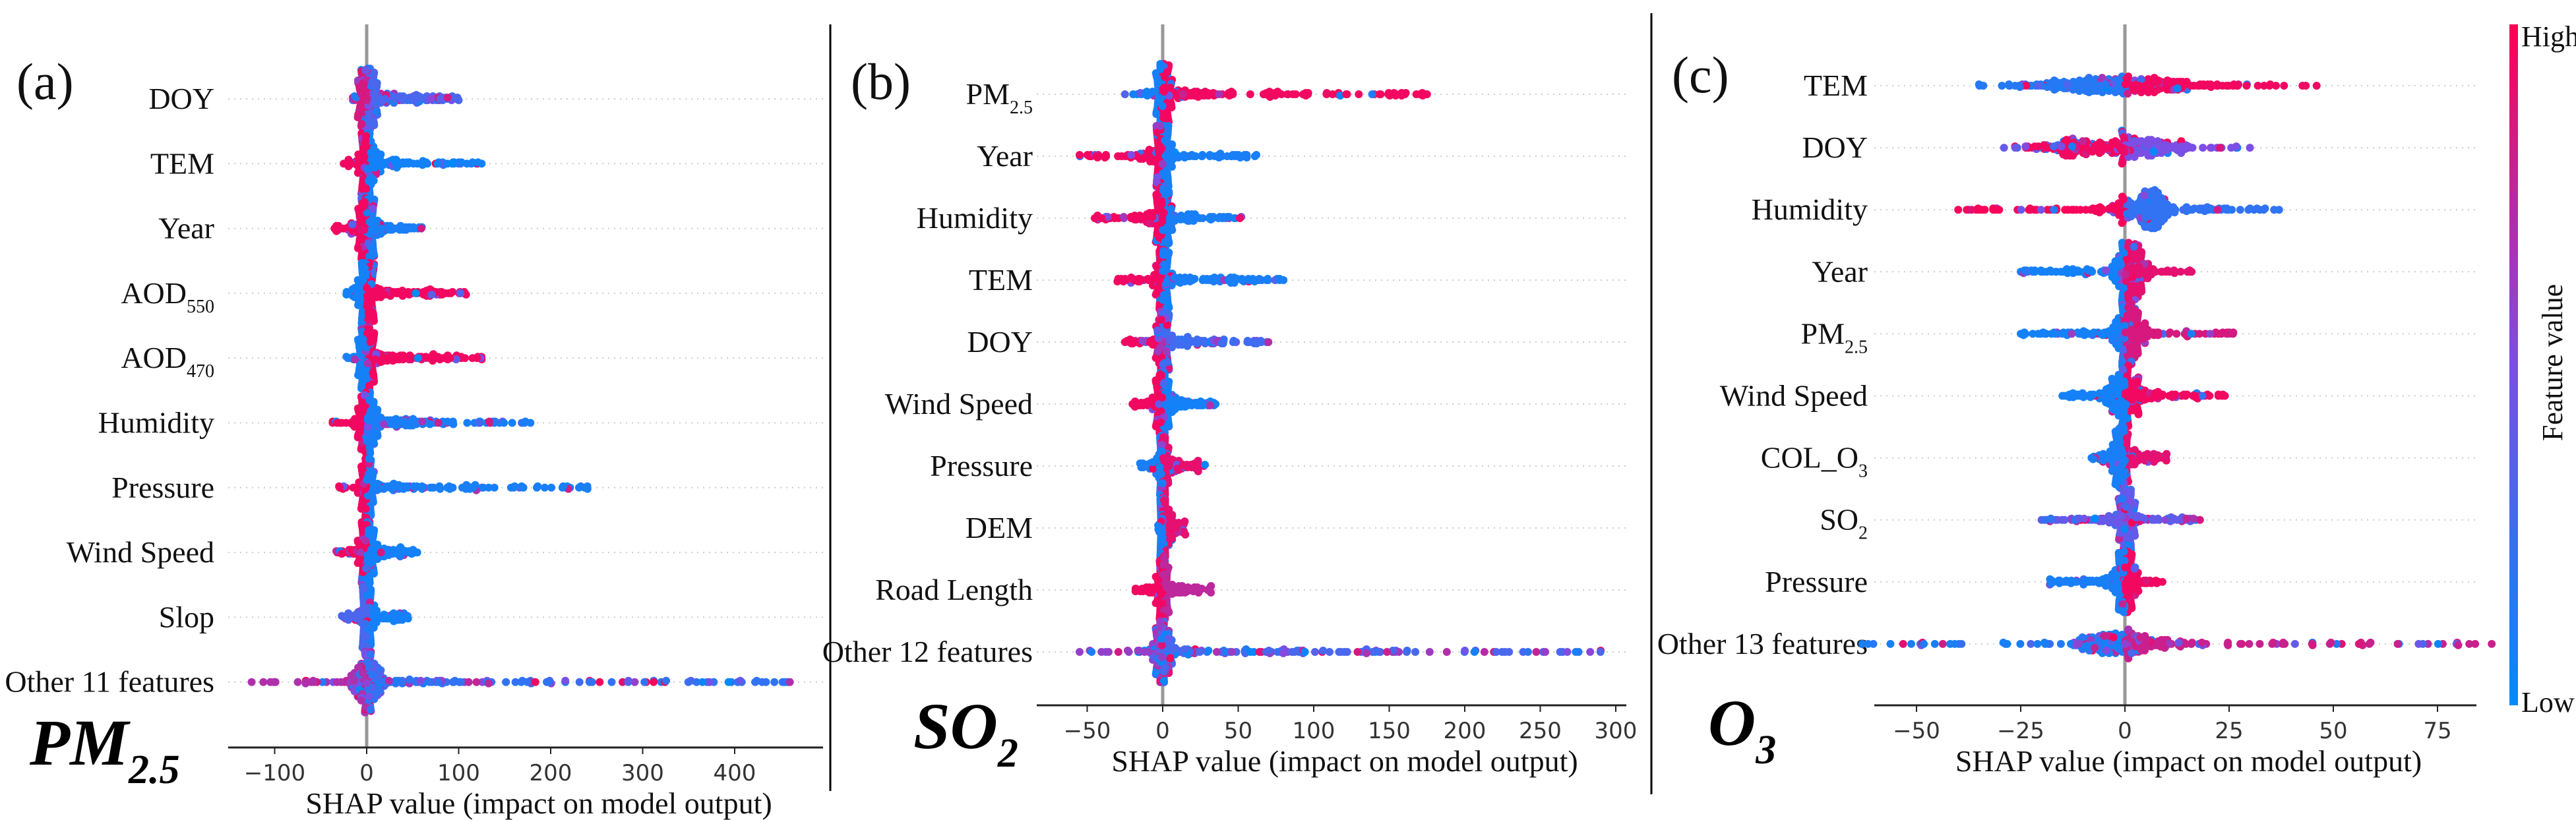 Image resolution: width=2576 pixels, height=820 pixels. What do you see at coordinates (735, 773) in the screenshot?
I see `x-tick-label: 400` at bounding box center [735, 773].